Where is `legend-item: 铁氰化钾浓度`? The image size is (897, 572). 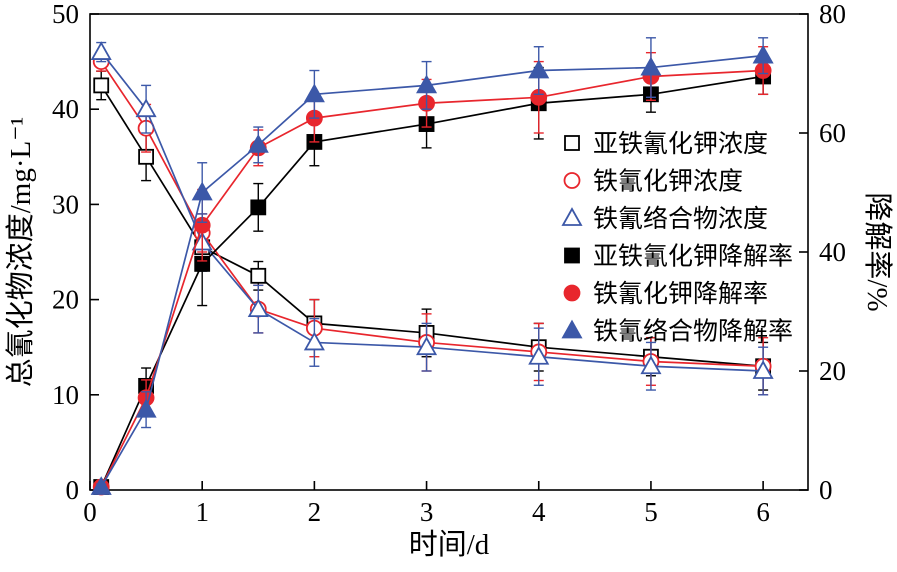
legend-item: 铁氰化钾浓度 is located at coordinates (653, 182).